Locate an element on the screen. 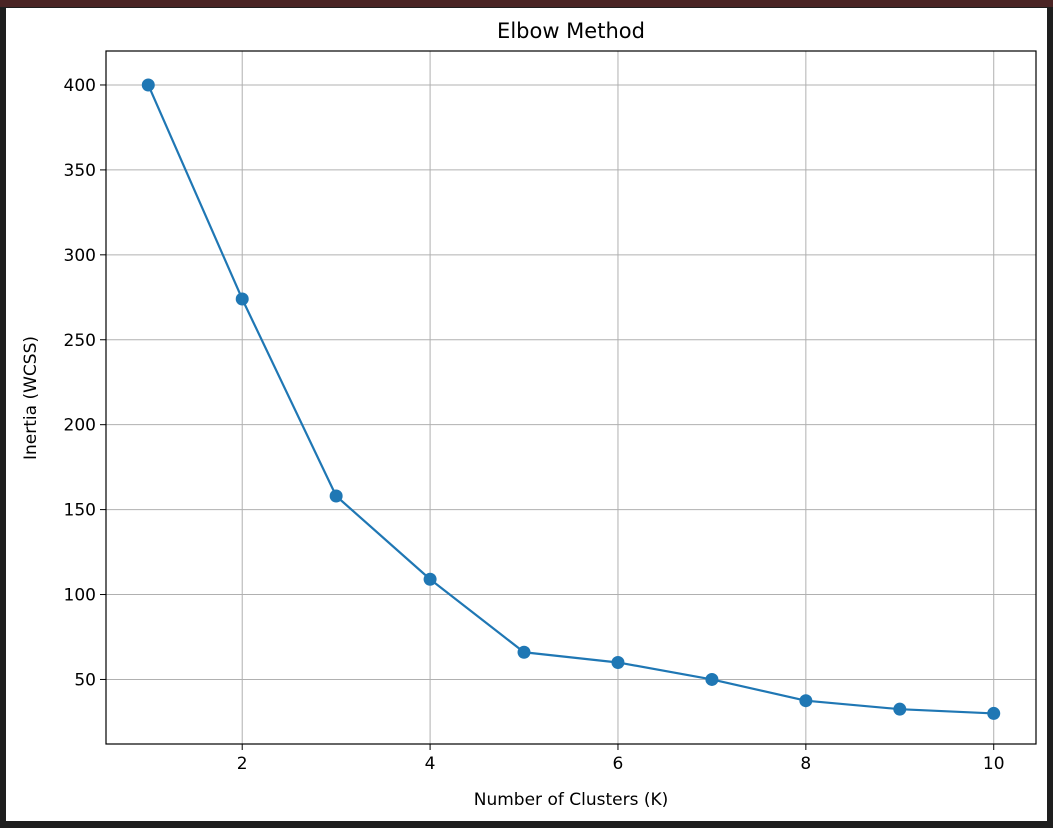  x-tick-label: 6 is located at coordinates (618, 764).